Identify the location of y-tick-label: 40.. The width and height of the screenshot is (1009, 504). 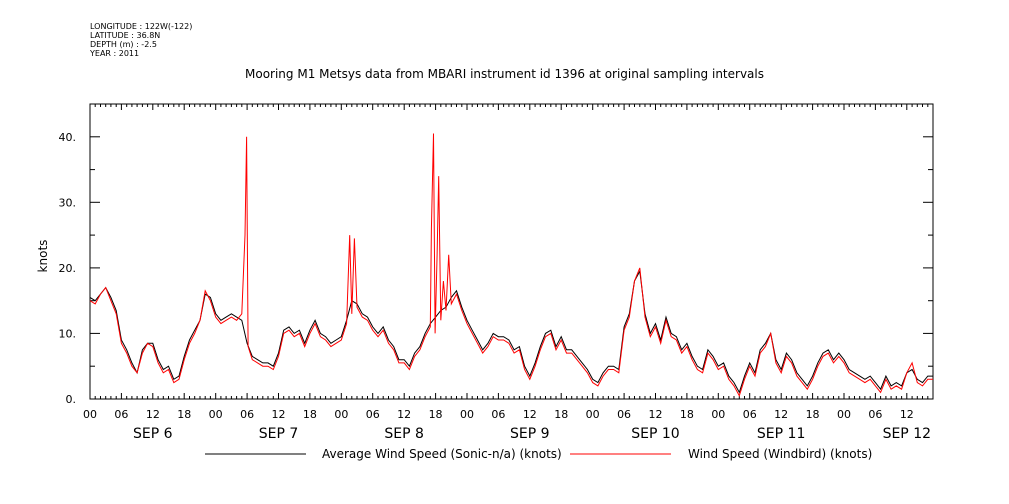
(68, 137).